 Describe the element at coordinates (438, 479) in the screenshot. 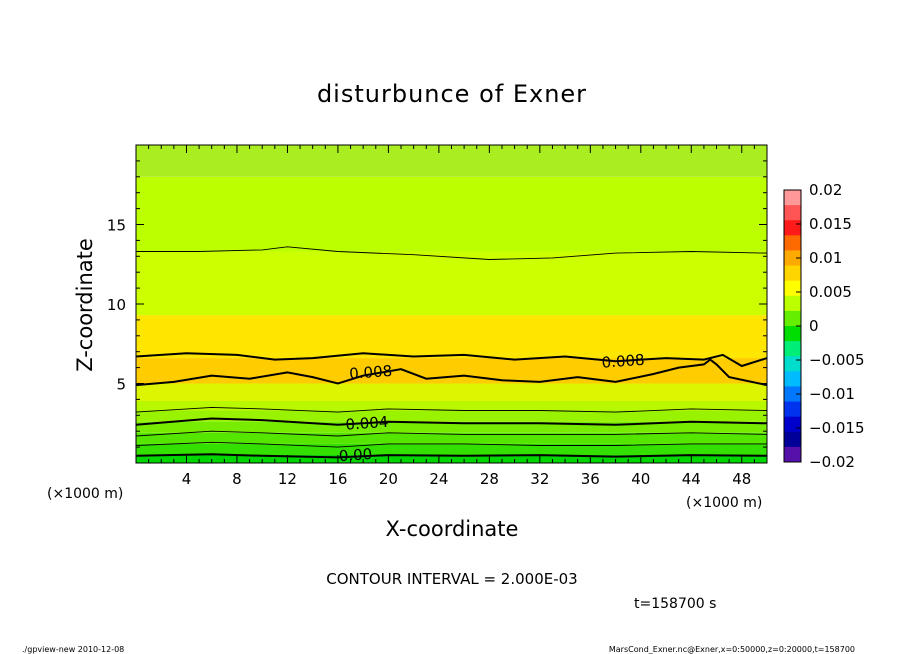

I see `x-tick-label: 24` at that location.